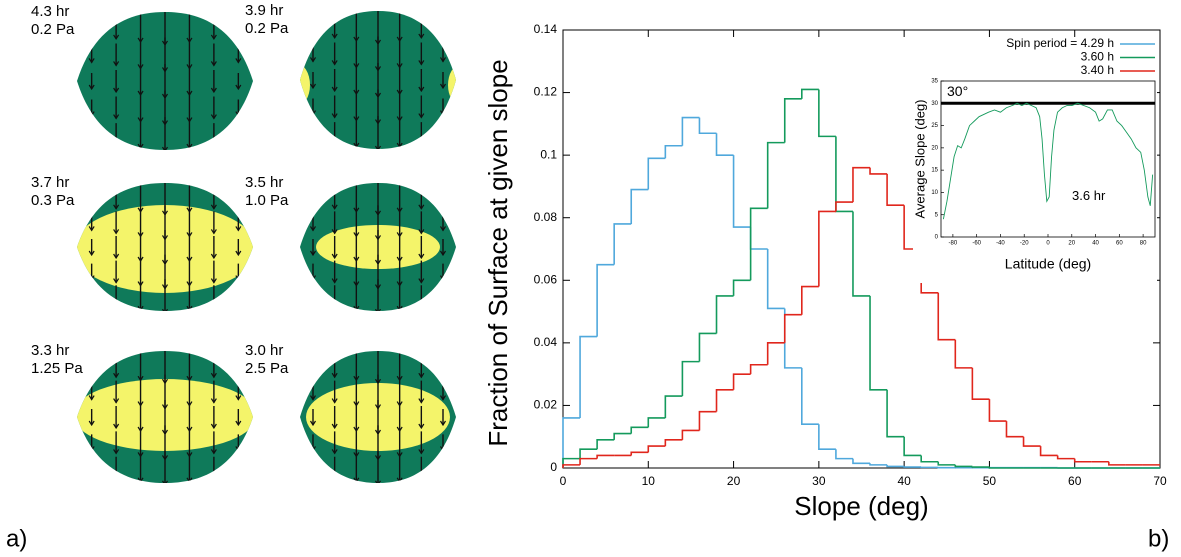 The image size is (1181, 557). I want to click on y-tick-label: 10, so click(934, 193).